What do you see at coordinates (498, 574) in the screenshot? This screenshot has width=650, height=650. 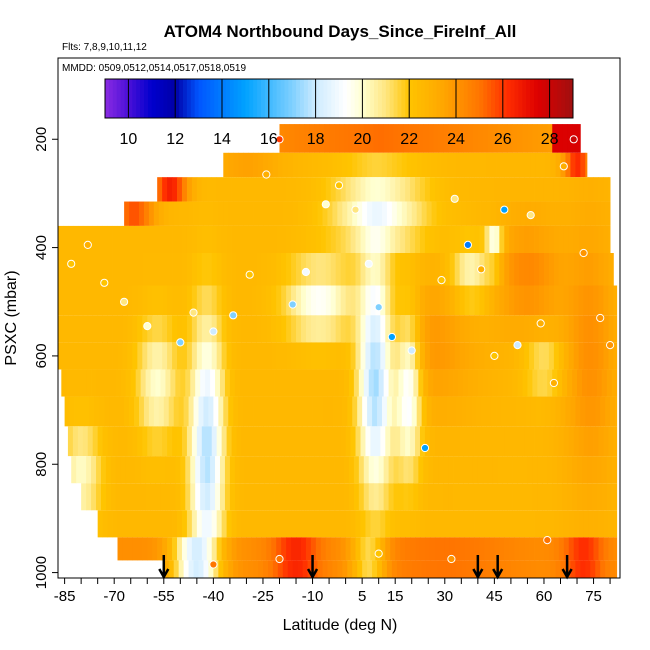 I see `profile-arrow-head` at bounding box center [498, 574].